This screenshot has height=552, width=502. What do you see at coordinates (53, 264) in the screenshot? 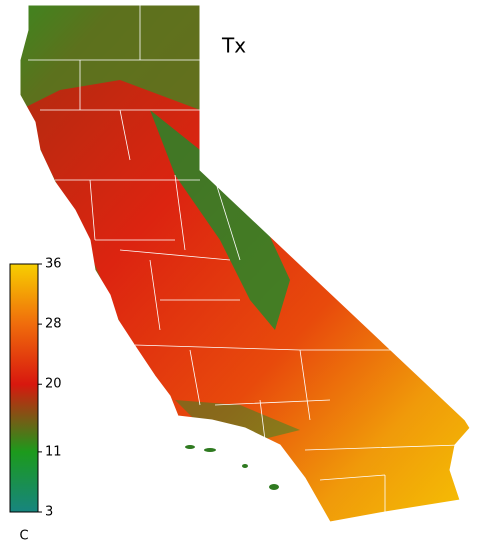
I see `colorbar-tick-label: 36` at bounding box center [53, 264].